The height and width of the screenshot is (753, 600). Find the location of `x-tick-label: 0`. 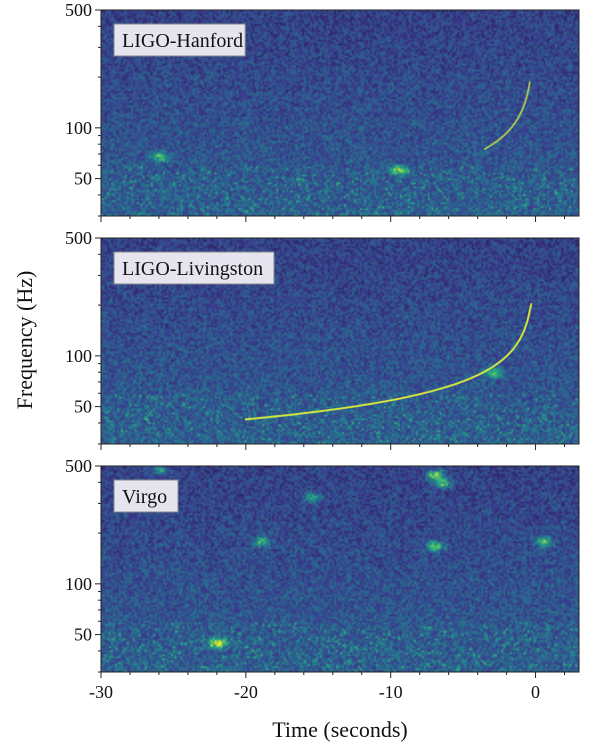

x-tick-label: 0 is located at coordinates (535, 692).